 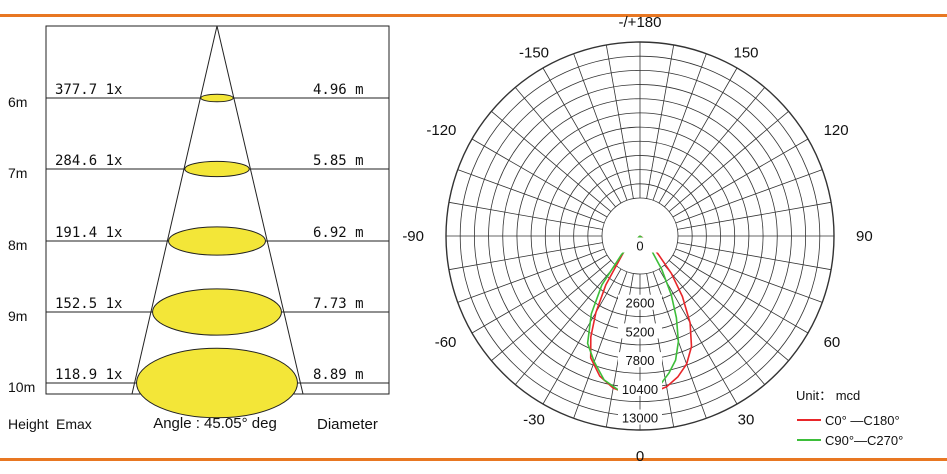 What do you see at coordinates (260, 210) in the screenshot?
I see `beam-cone-right-edge` at bounding box center [260, 210].